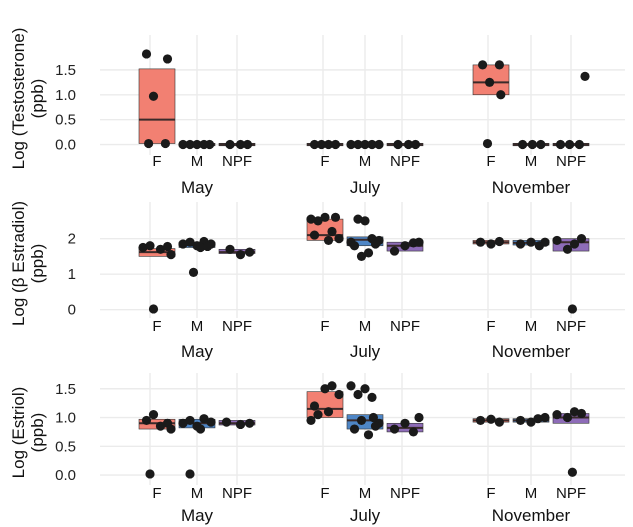  I want to click on y-axis-label-line: Log (Estriol), so click(18, 433).